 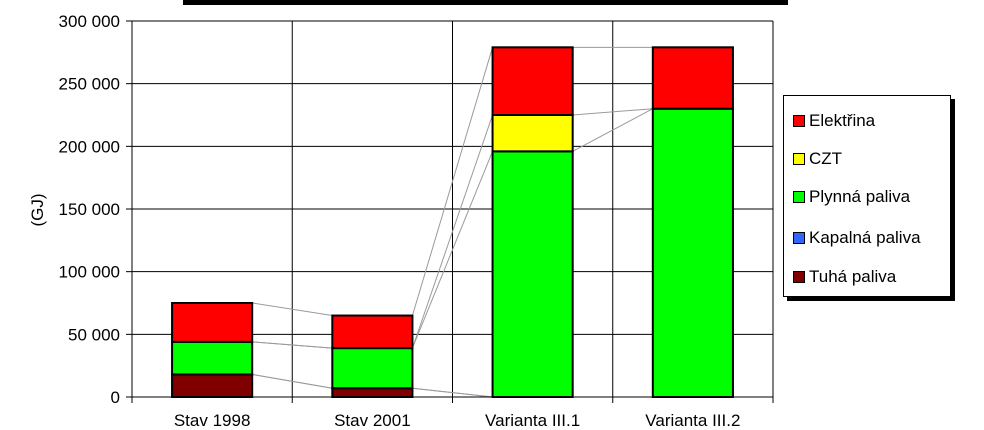 What do you see at coordinates (94, 334) in the screenshot?
I see `y-tick-label: 50 000` at bounding box center [94, 334].